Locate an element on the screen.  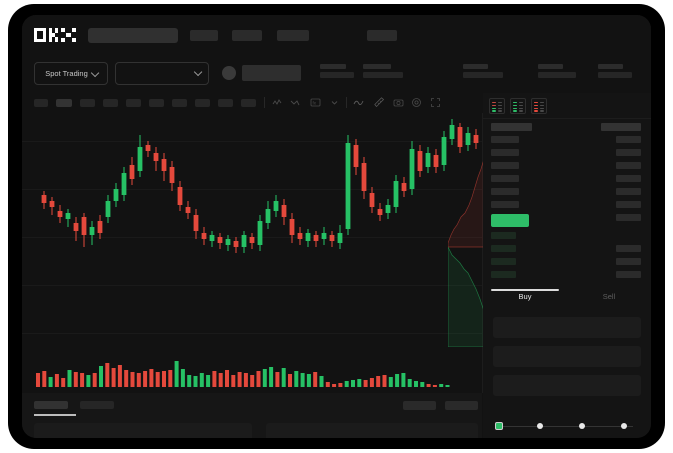
market-type-selector: Spot Trading is located at coordinates (71, 73).